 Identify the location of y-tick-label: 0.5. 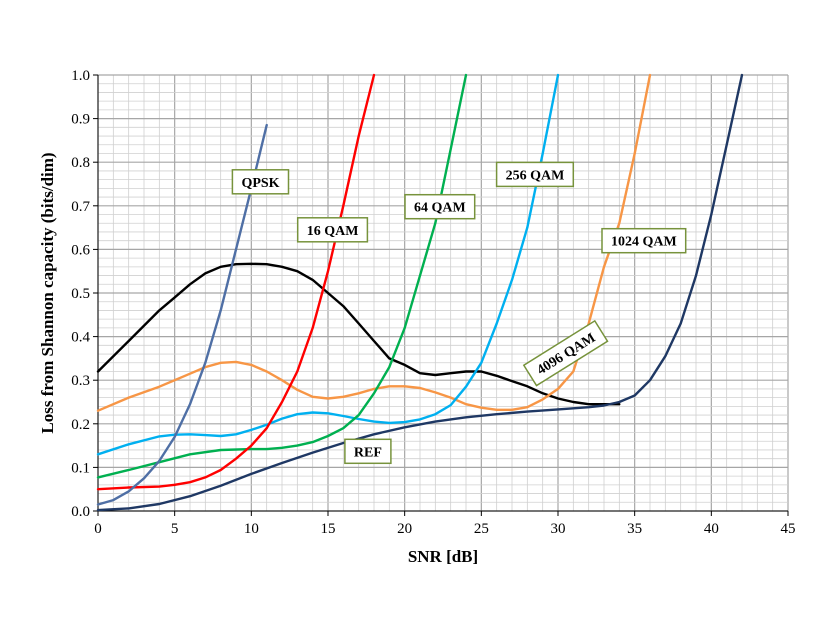
(80, 294).